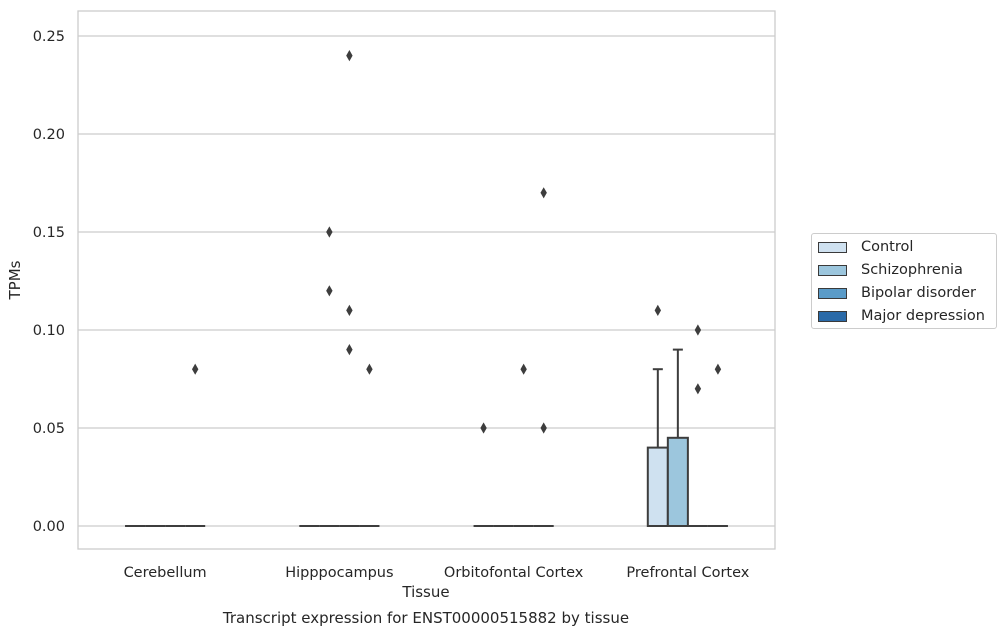 The height and width of the screenshot is (636, 1007). What do you see at coordinates (49, 527) in the screenshot?
I see `y-tick-label: 0.00` at bounding box center [49, 527].